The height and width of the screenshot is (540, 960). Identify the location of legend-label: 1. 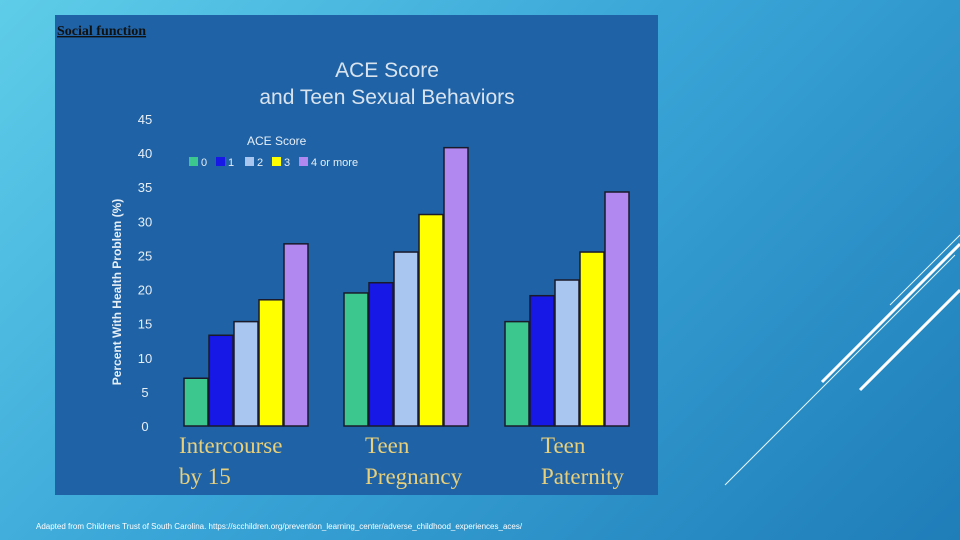
(231, 163).